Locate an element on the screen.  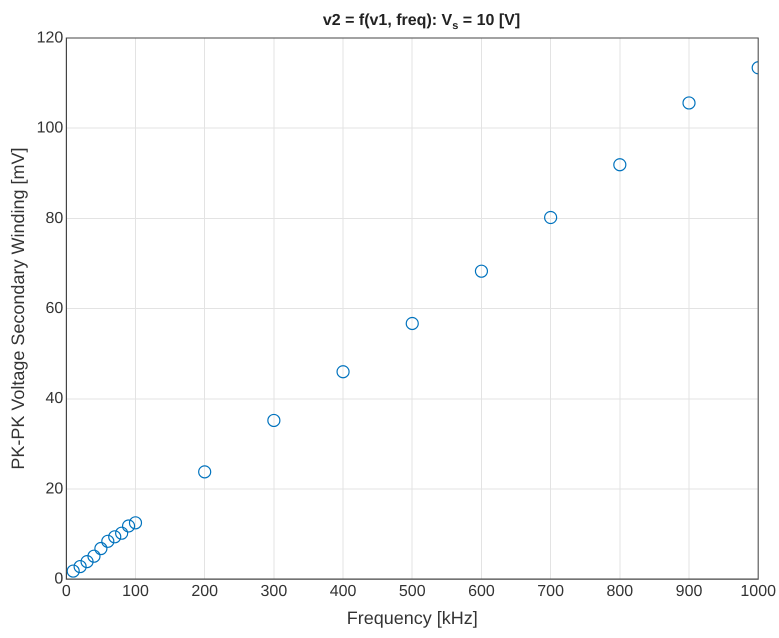
x-tick-label: 700 is located at coordinates (550, 591).